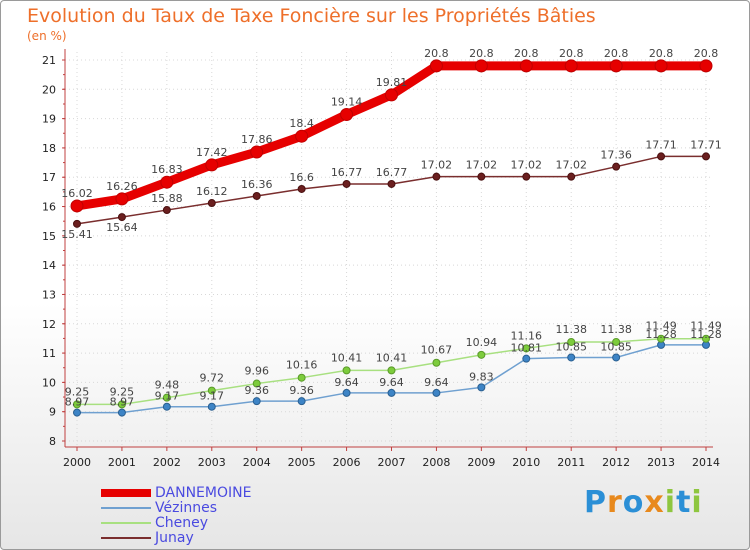 The height and width of the screenshot is (550, 750). I want to click on y-tick-label: 11, so click(49, 353).